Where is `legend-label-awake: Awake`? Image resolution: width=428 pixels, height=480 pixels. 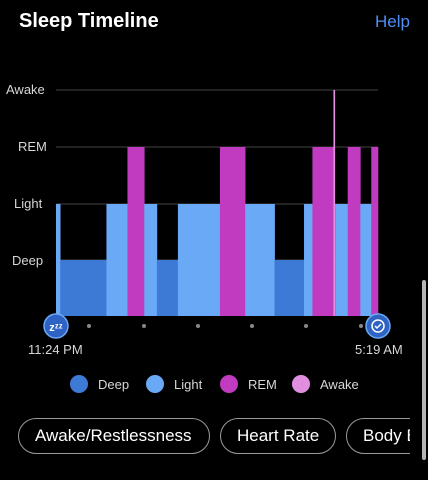
legend-label-awake: Awake is located at coordinates (339, 384).